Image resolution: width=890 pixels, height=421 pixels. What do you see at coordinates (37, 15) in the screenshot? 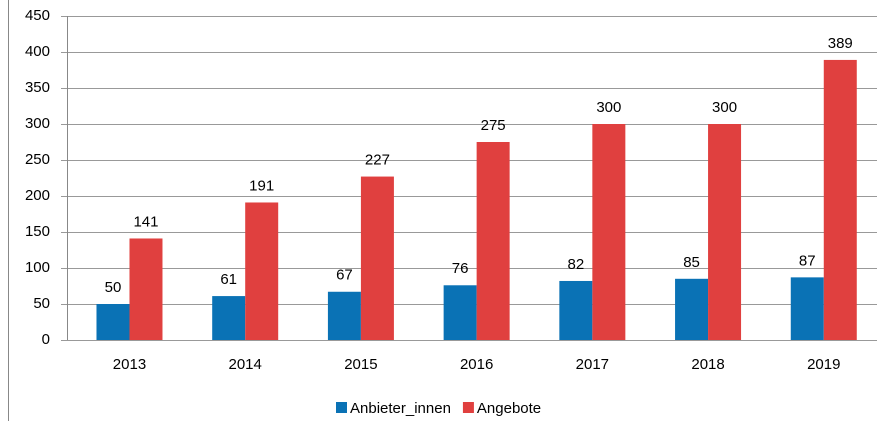
I see `y-tick-label: 450` at bounding box center [37, 15].